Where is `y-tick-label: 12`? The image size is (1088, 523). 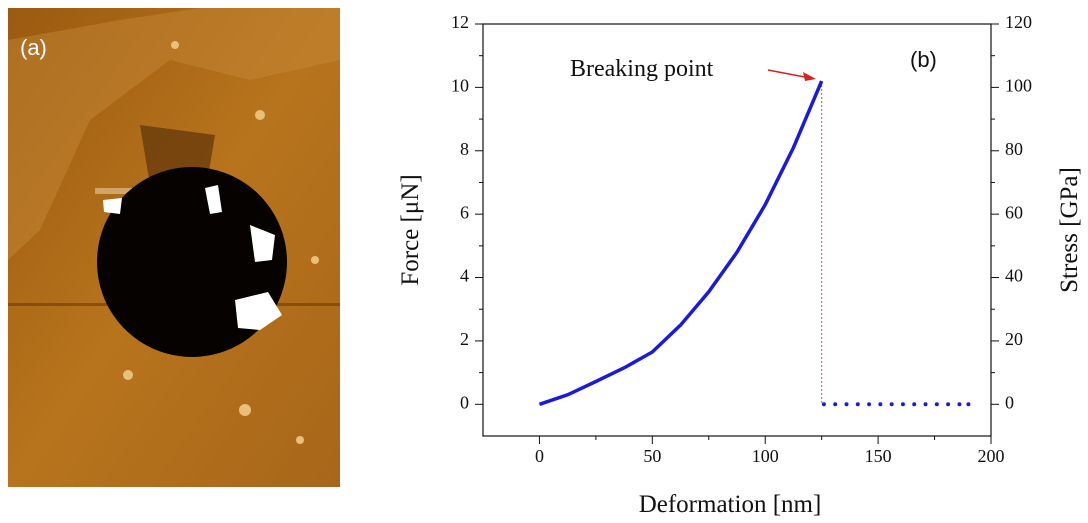
y-tick-label: 12 is located at coordinates (460, 22).